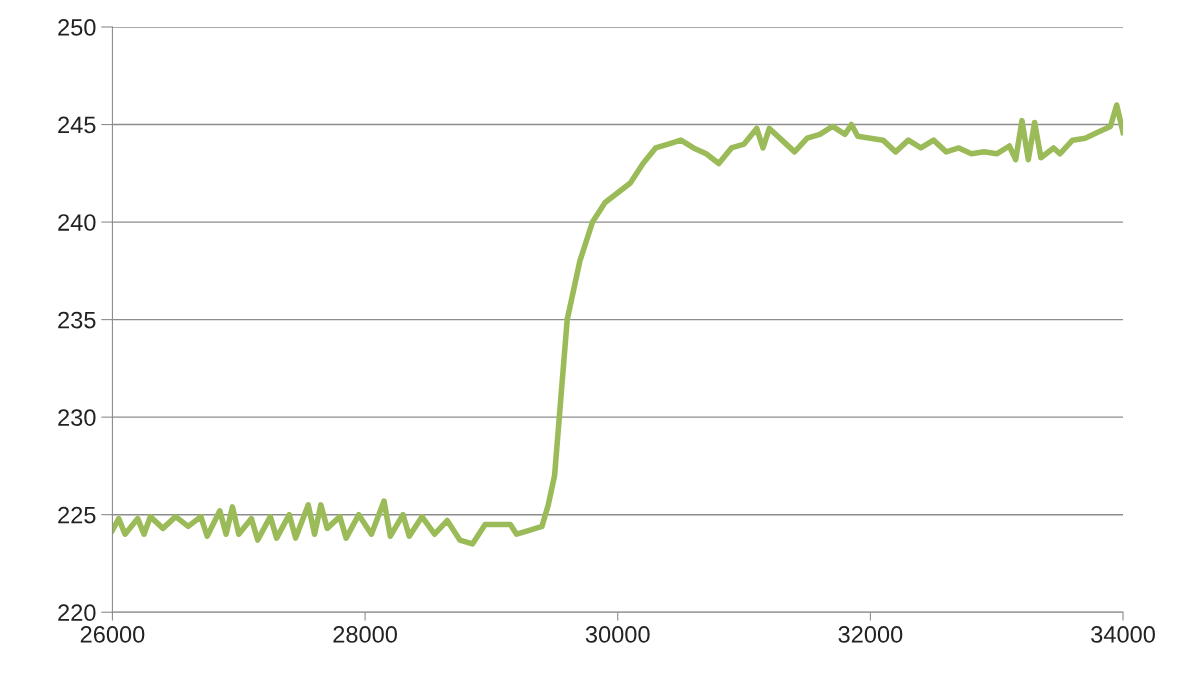 Image resolution: width=1196 pixels, height=675 pixels. What do you see at coordinates (77, 417) in the screenshot?
I see `y-tick-label: 230` at bounding box center [77, 417].